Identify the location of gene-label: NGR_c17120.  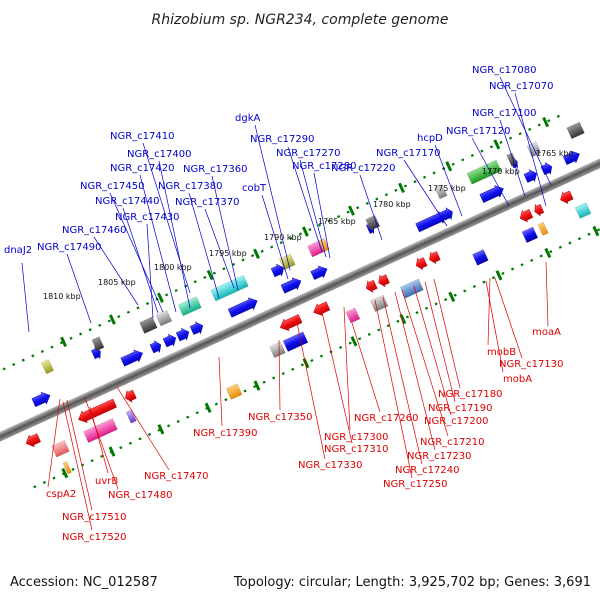
(478, 131).